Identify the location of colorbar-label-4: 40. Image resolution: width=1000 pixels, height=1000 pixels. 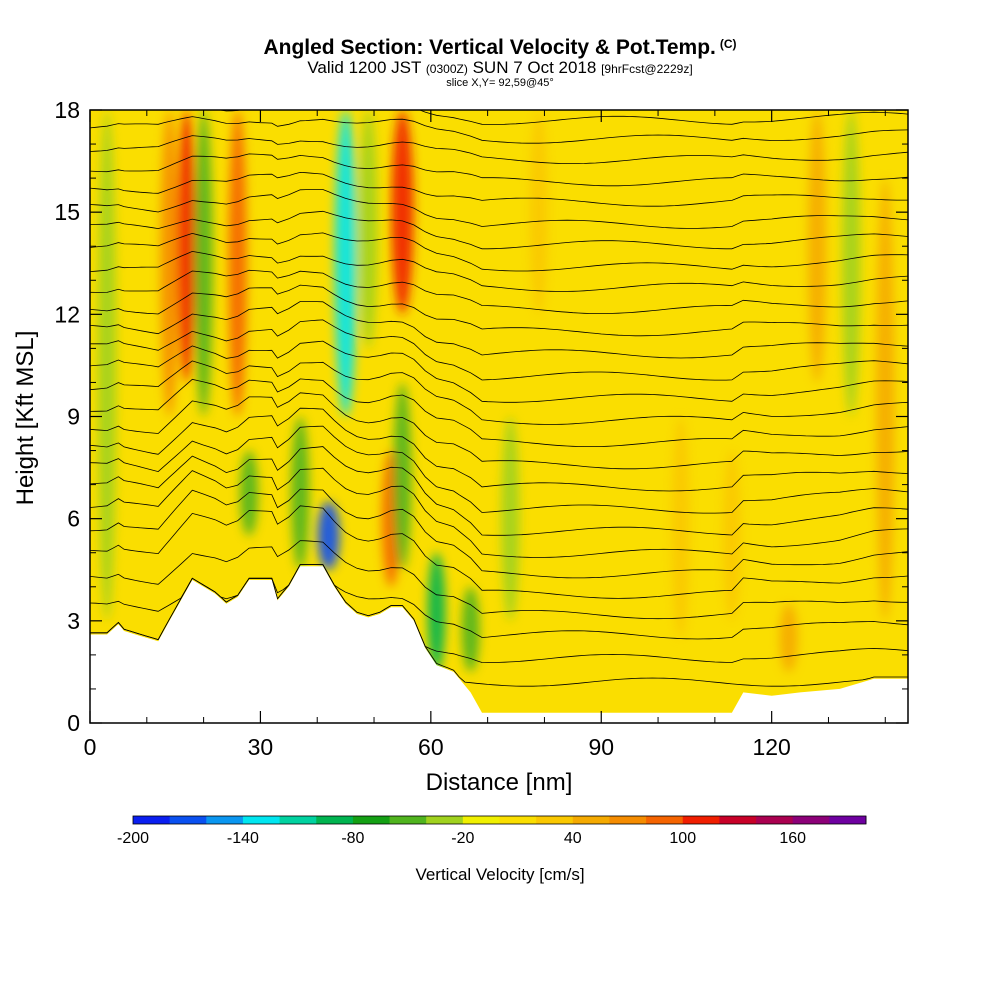
(573, 838).